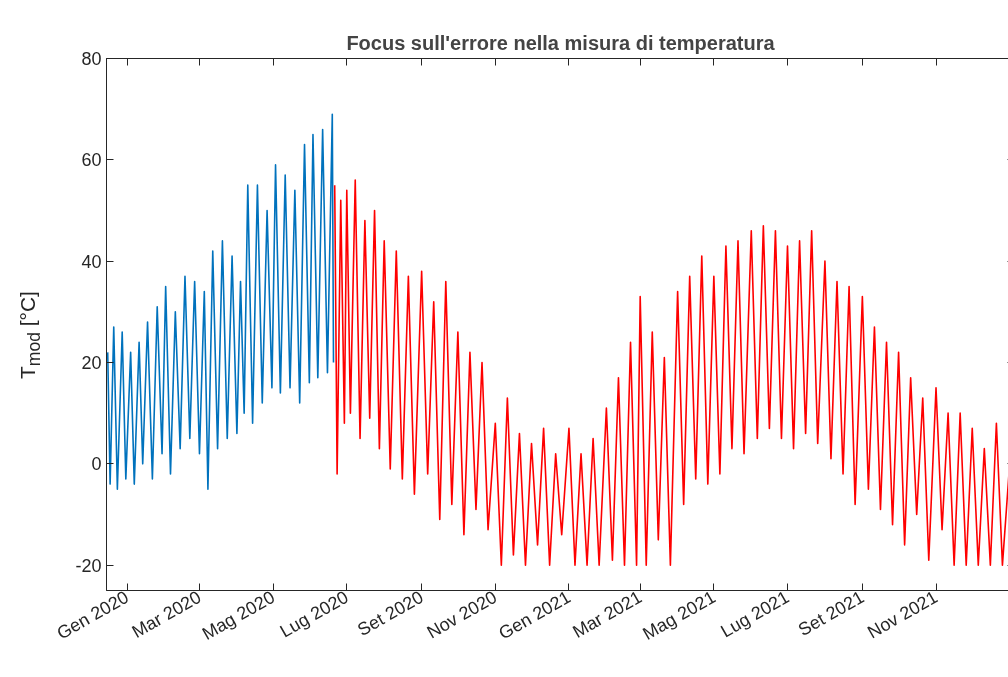  Describe the element at coordinates (91, 363) in the screenshot. I see `y-tick-label: 20` at that location.